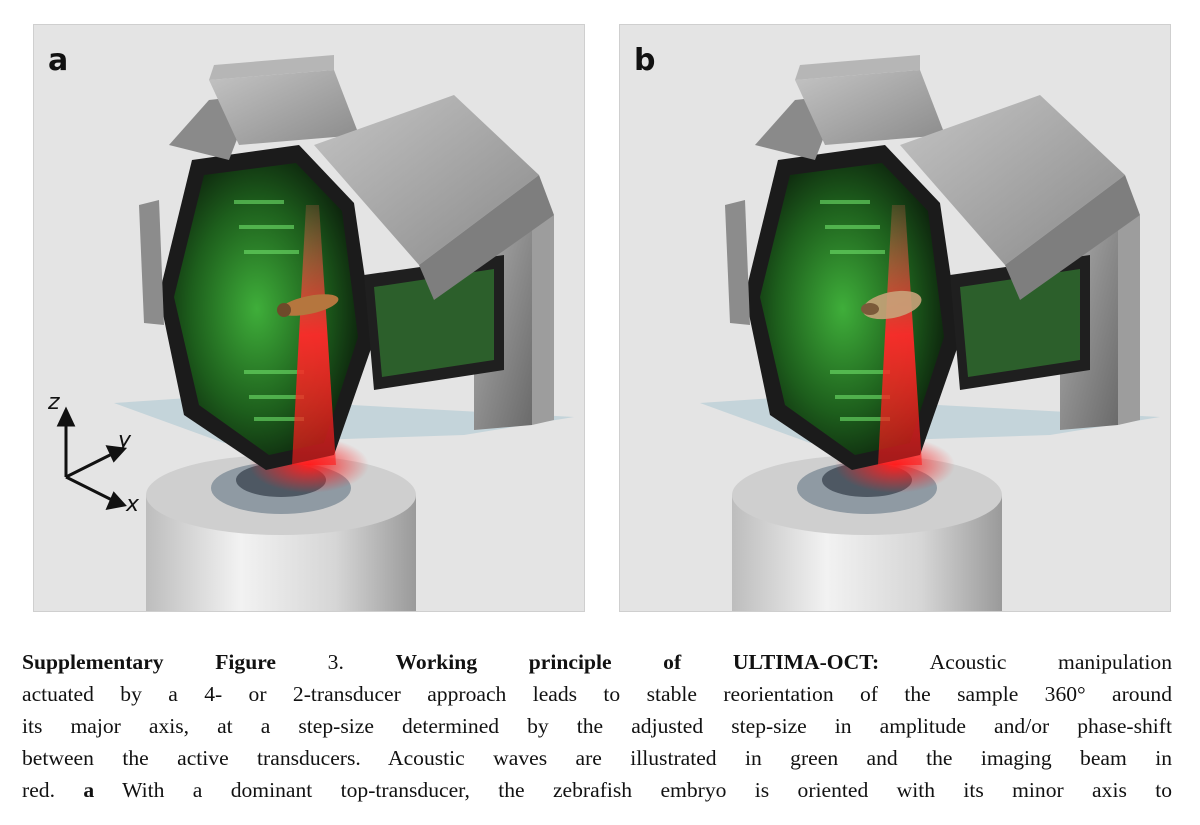 The width and height of the screenshot is (1200, 825). What do you see at coordinates (149, 662) in the screenshot?
I see `caption-prefix: Supplementary Figure` at bounding box center [149, 662].